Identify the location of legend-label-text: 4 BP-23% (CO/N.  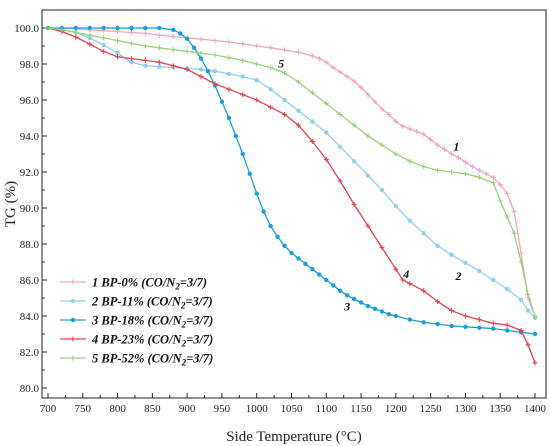
(137, 340).